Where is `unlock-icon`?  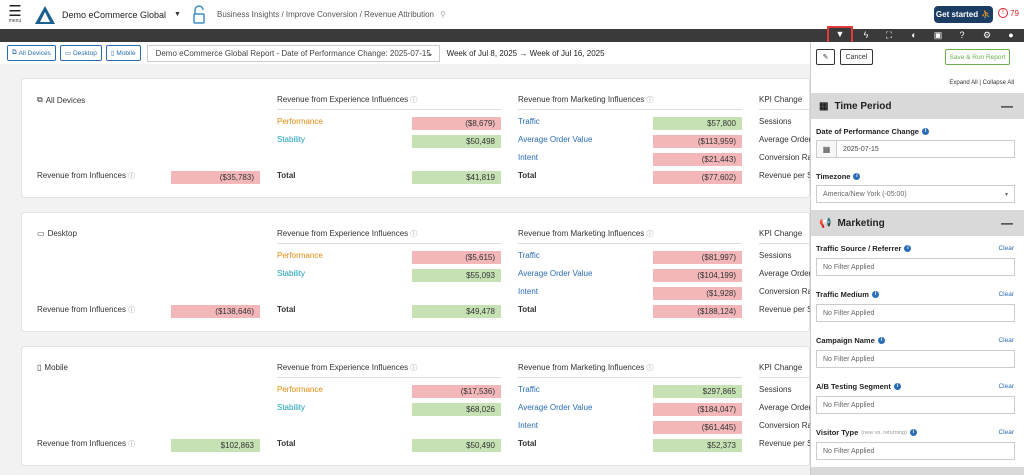 unlock-icon is located at coordinates (199, 14).